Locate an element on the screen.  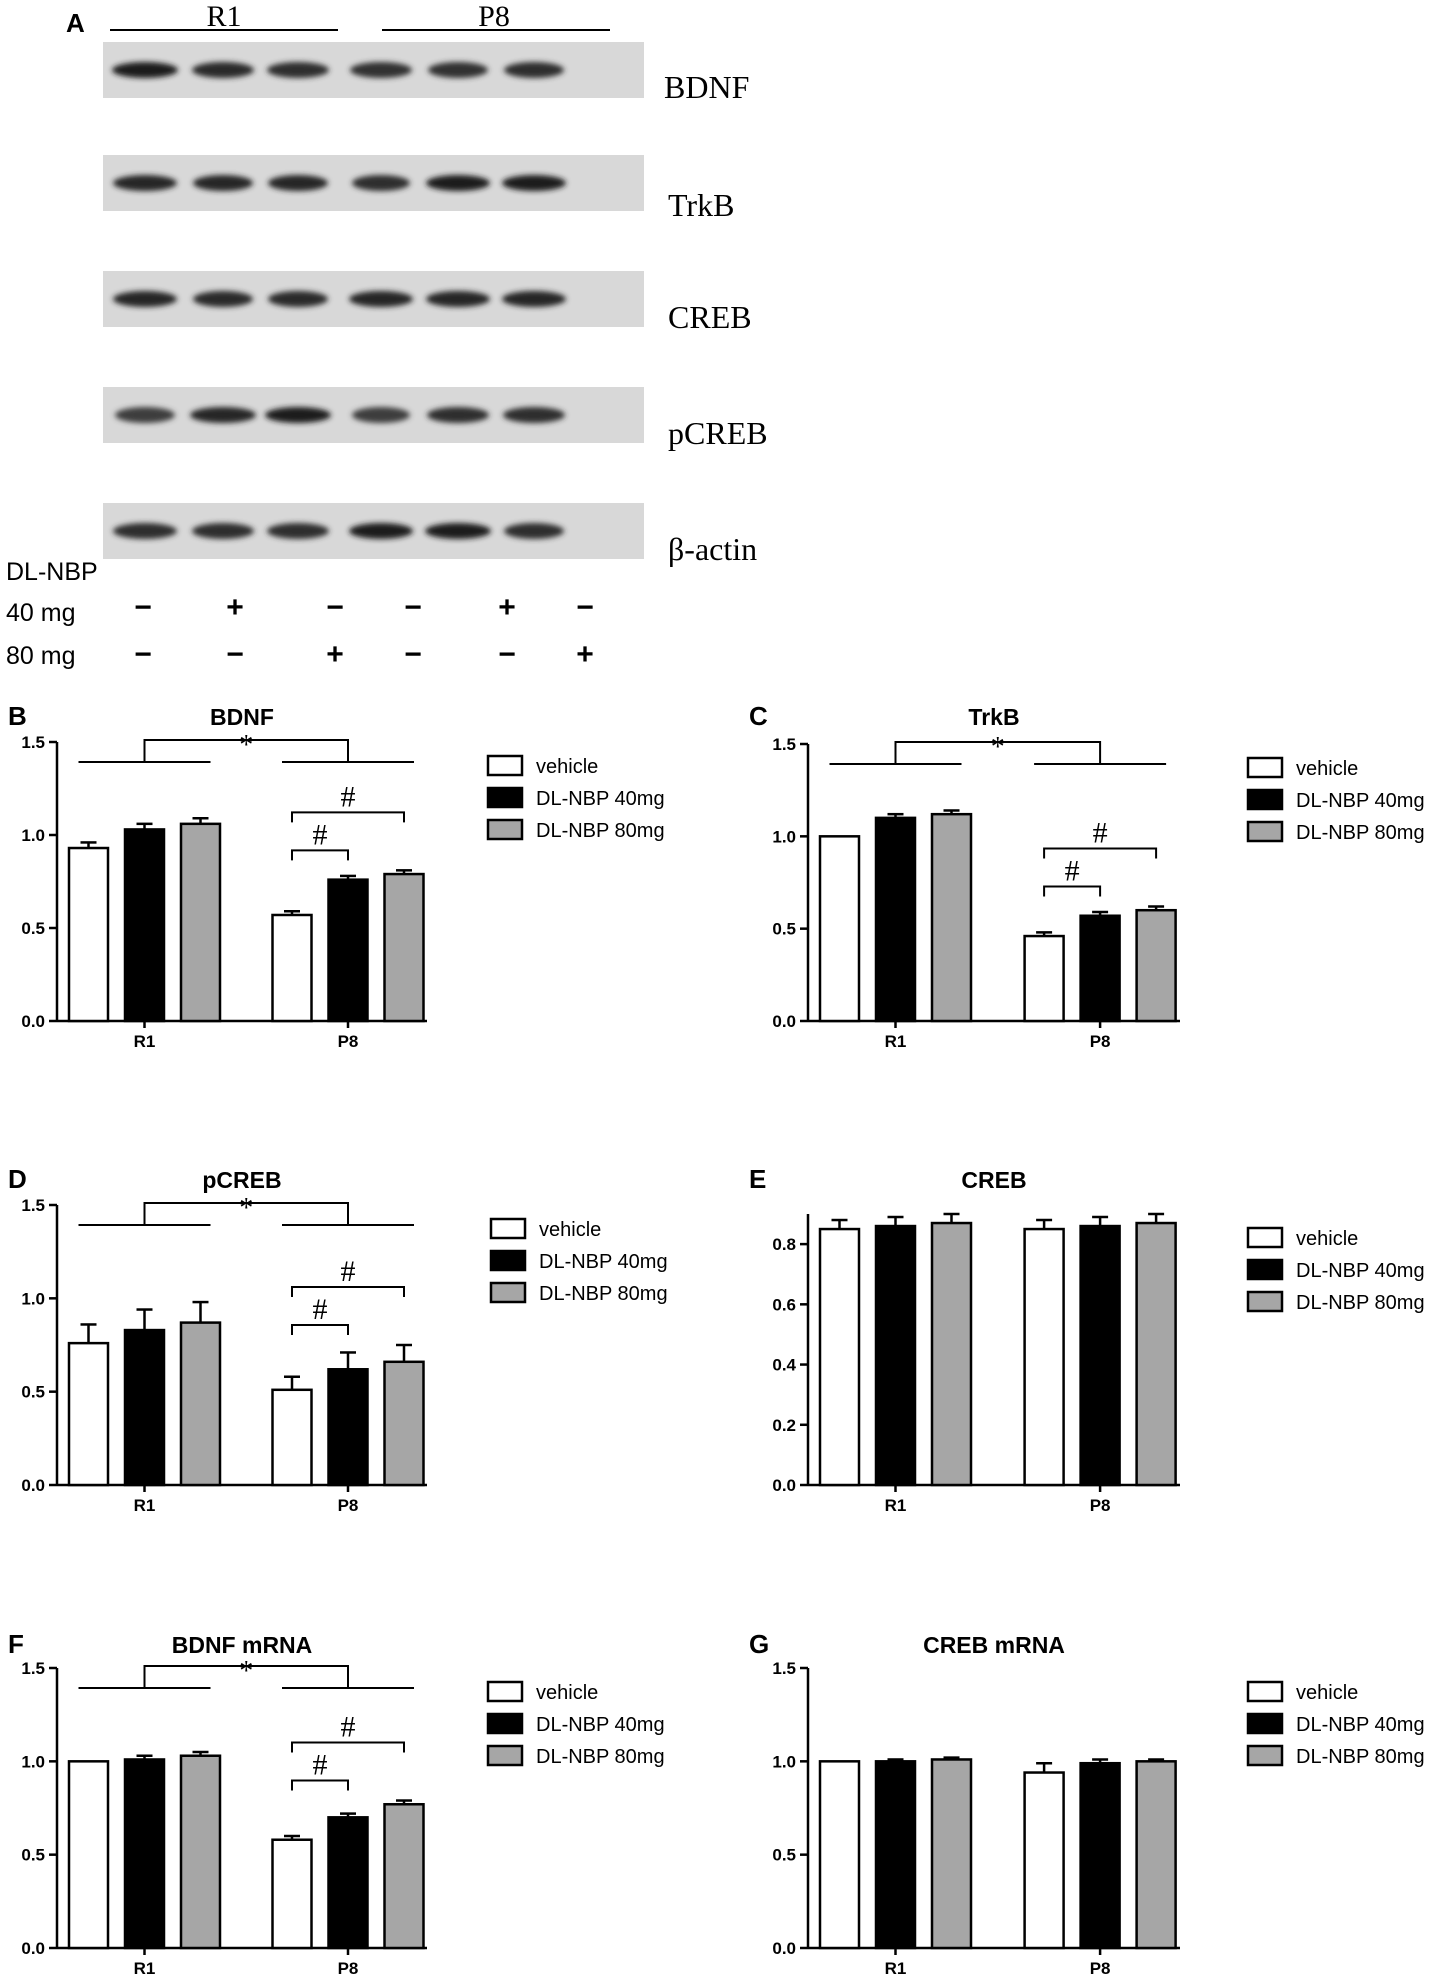
panel-label-f: F is located at coordinates (16, 1644).